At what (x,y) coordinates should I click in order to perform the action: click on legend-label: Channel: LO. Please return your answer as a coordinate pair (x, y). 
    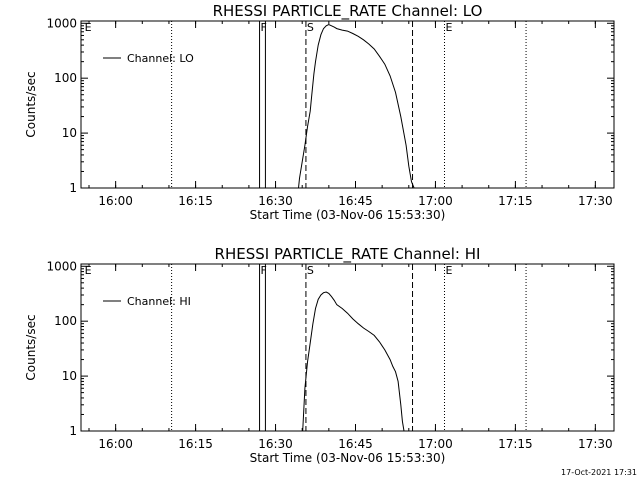
    Looking at the image, I should click on (160, 58).